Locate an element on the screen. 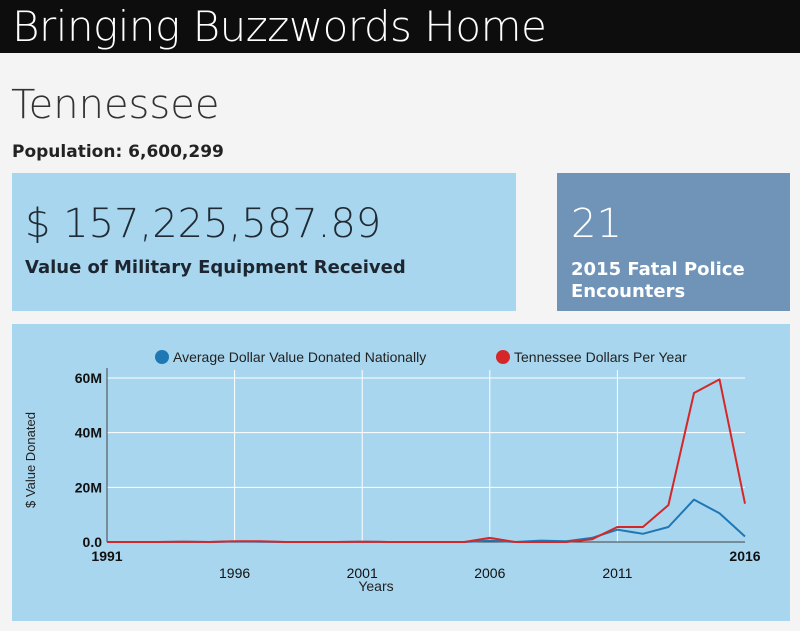 This screenshot has height=631, width=800. military-equipment-caption: Value of Military Equipment Received is located at coordinates (215, 267).